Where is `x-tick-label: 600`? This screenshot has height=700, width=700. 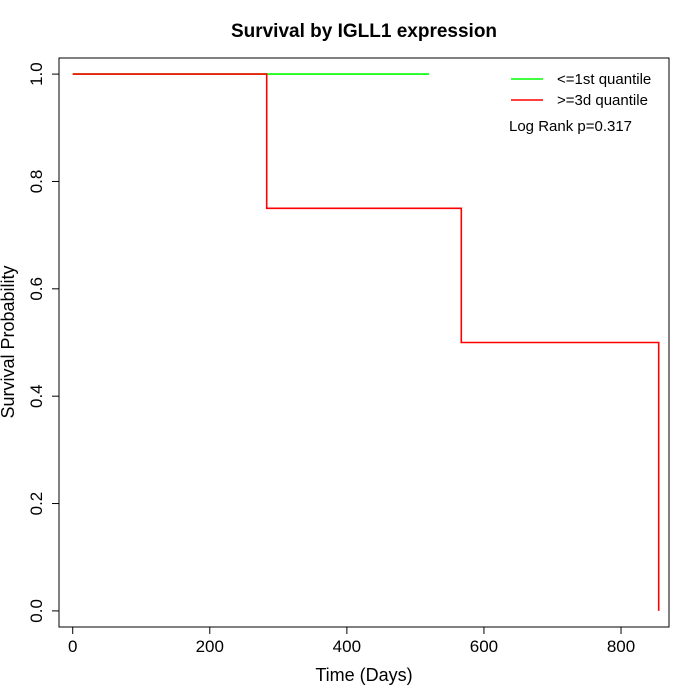
x-tick-label: 600 is located at coordinates (484, 646).